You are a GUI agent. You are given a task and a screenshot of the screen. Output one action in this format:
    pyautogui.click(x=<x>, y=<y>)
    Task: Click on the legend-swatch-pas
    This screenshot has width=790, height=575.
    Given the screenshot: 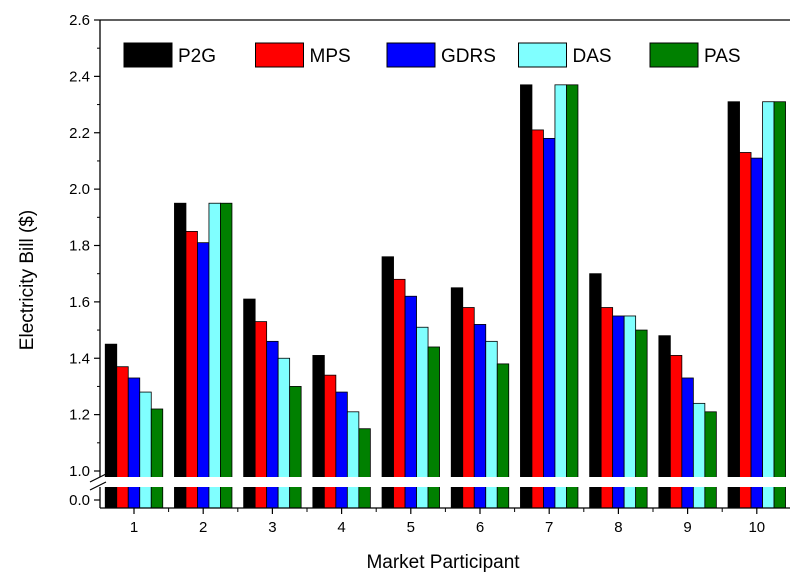 What is the action you would take?
    pyautogui.click(x=674, y=55)
    